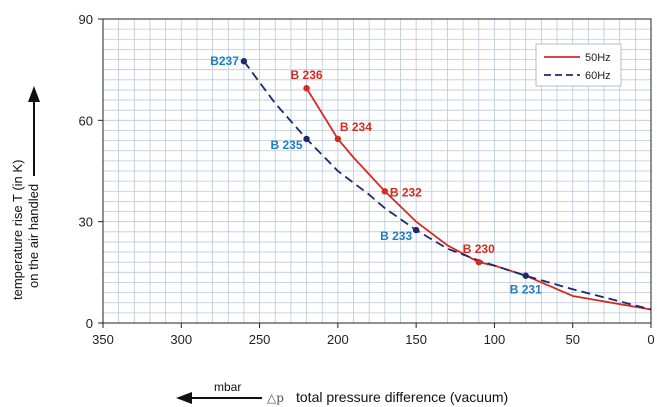  I want to click on legend-box, so click(578, 65).